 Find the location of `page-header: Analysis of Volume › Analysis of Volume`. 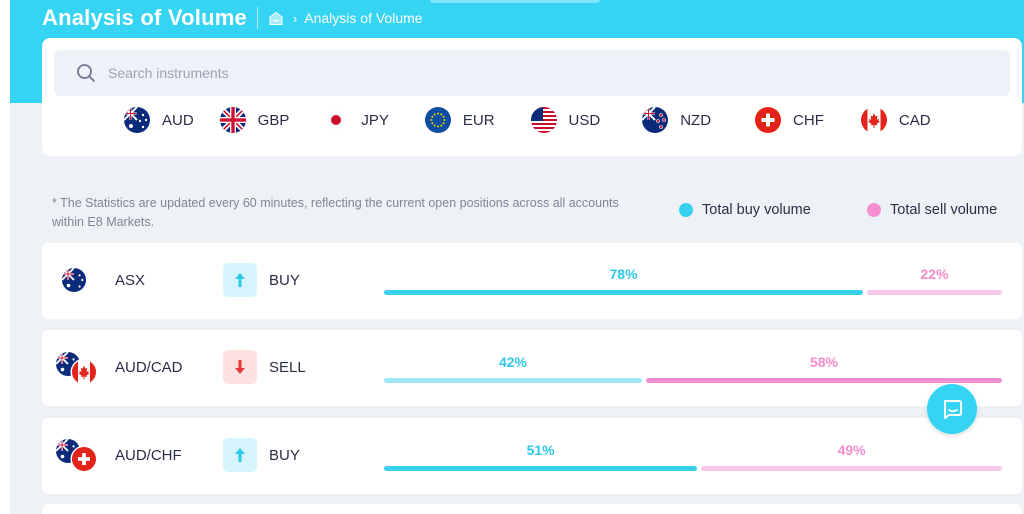

page-header: Analysis of Volume › Analysis of Volume is located at coordinates (232, 18).